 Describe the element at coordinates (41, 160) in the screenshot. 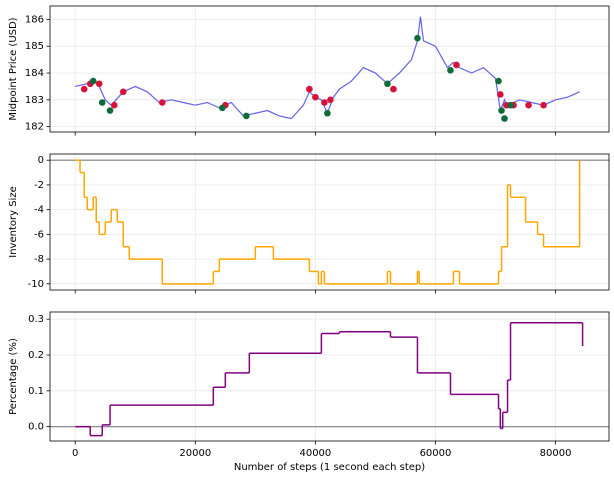

I see `y-tick-label: 0` at that location.